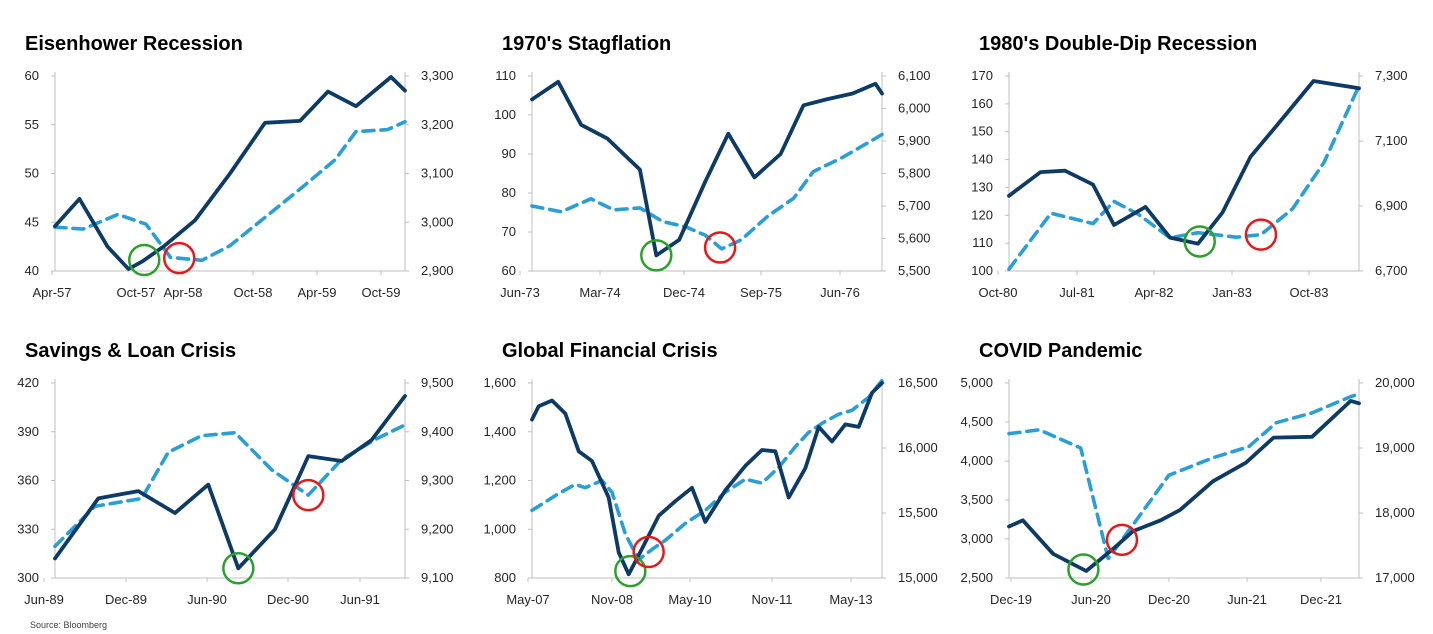 Image resolution: width=1433 pixels, height=634 pixels. What do you see at coordinates (850, 599) in the screenshot?
I see `x-tick-label: May-13` at bounding box center [850, 599].